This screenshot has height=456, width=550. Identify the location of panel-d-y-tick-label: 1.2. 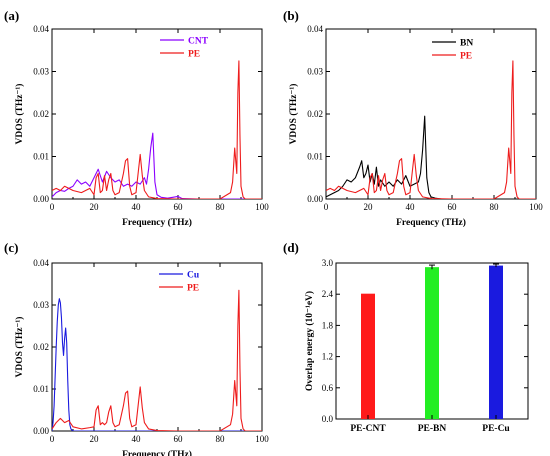
(327, 357).